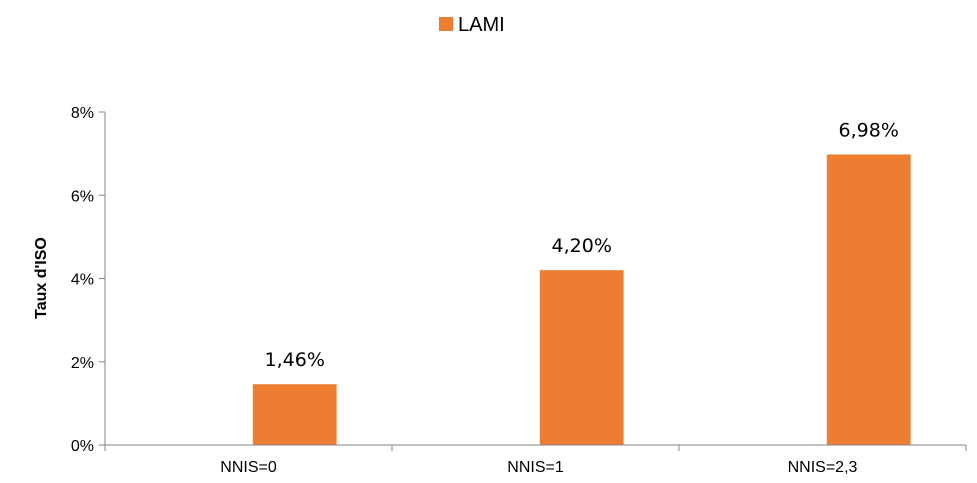 The image size is (977, 483). I want to click on data-label: 6,98%, so click(869, 130).